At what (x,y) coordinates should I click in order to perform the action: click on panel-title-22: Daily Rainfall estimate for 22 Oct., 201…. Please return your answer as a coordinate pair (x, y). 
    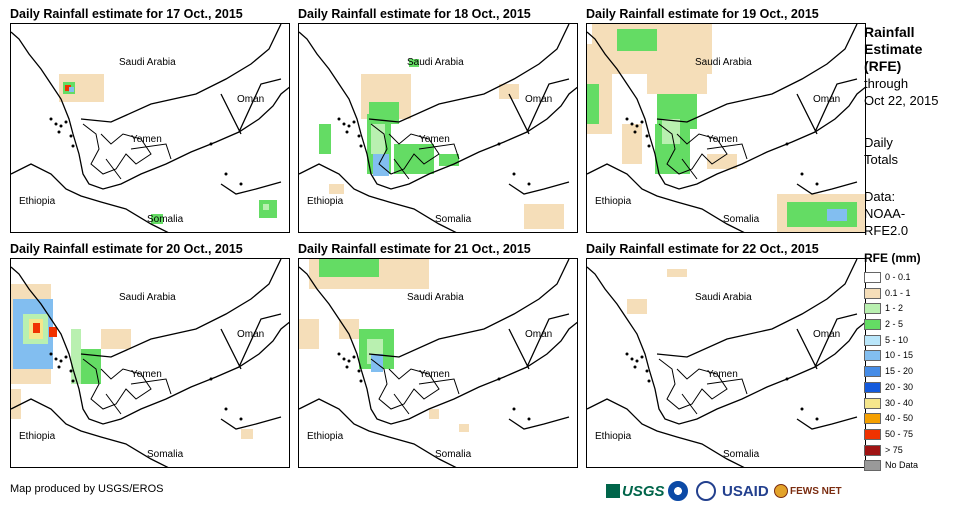
    Looking at the image, I should click on (702, 249).